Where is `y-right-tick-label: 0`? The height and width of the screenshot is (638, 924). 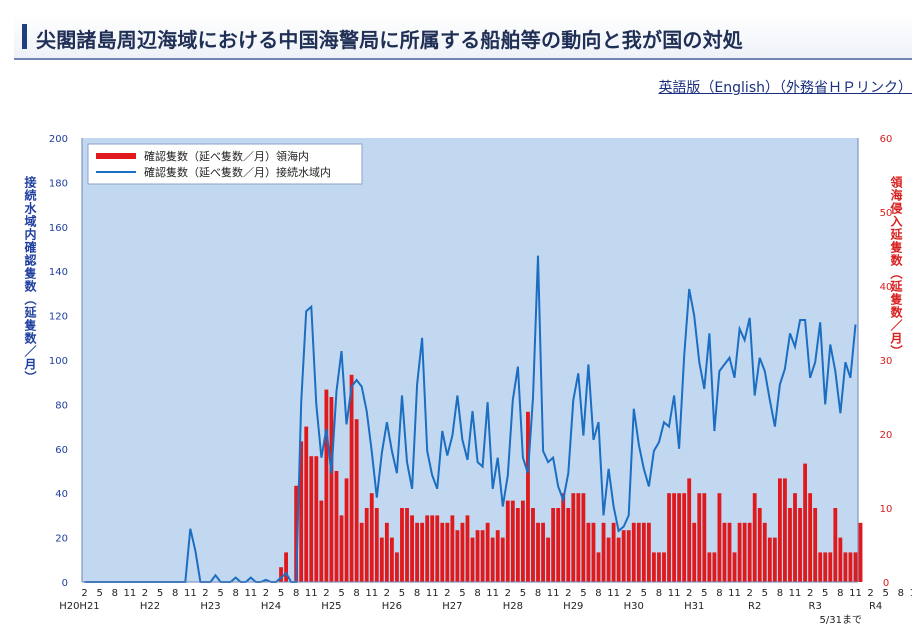 y-right-tick-label: 0 is located at coordinates (886, 583).